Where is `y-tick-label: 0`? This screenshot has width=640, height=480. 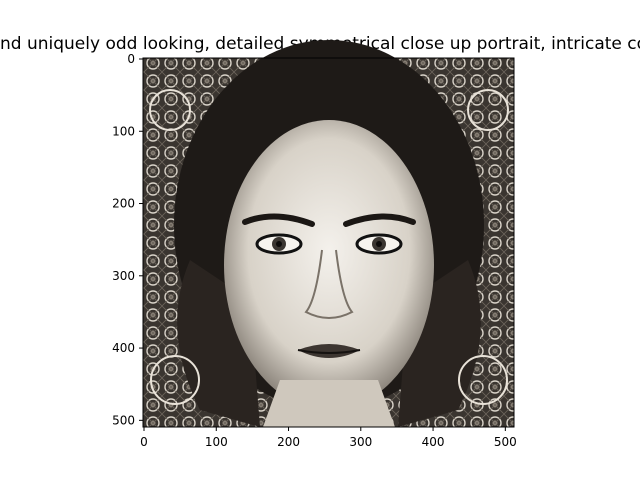
y-tick-label: 0 is located at coordinates (131, 59).